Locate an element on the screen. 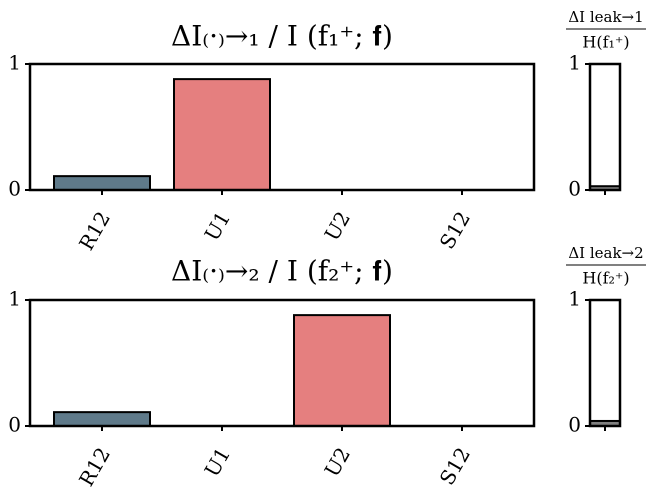 This screenshot has height=491, width=654. title-denominator: H(f₁⁺) is located at coordinates (605, 42).